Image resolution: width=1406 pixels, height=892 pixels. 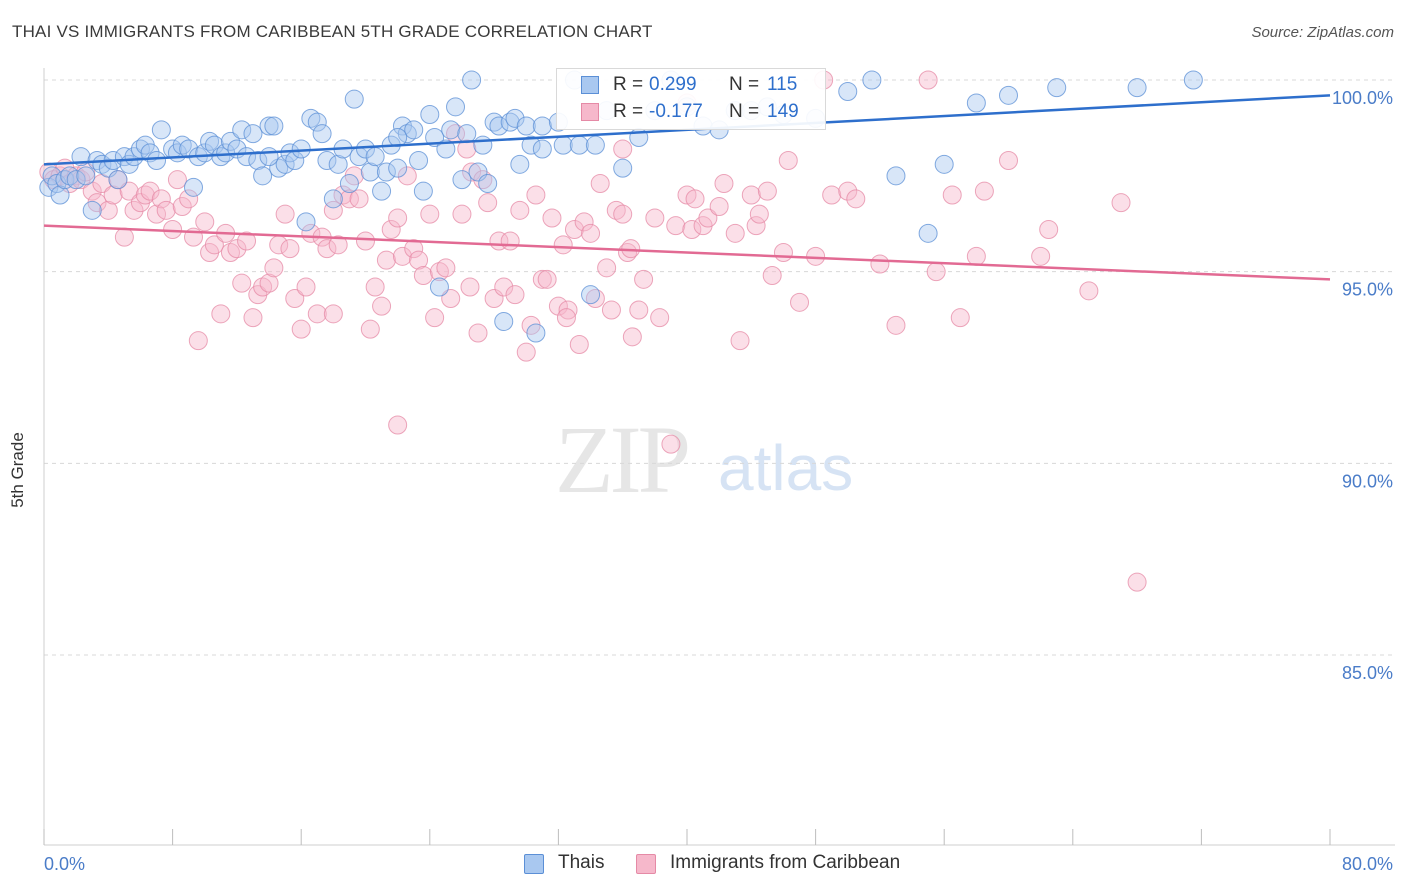 I want to click on x-tick-label-max: 80.0%, so click(x=1367, y=864).